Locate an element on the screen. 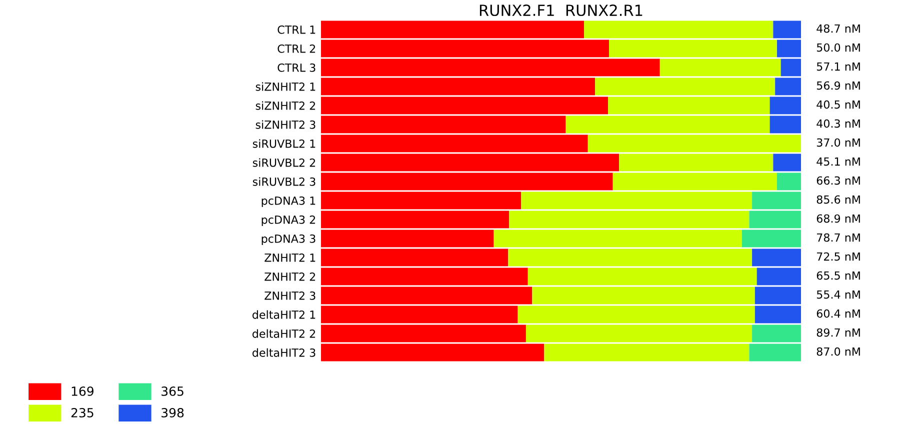  y-tick-label: pcDNA3 1 is located at coordinates (289, 202).